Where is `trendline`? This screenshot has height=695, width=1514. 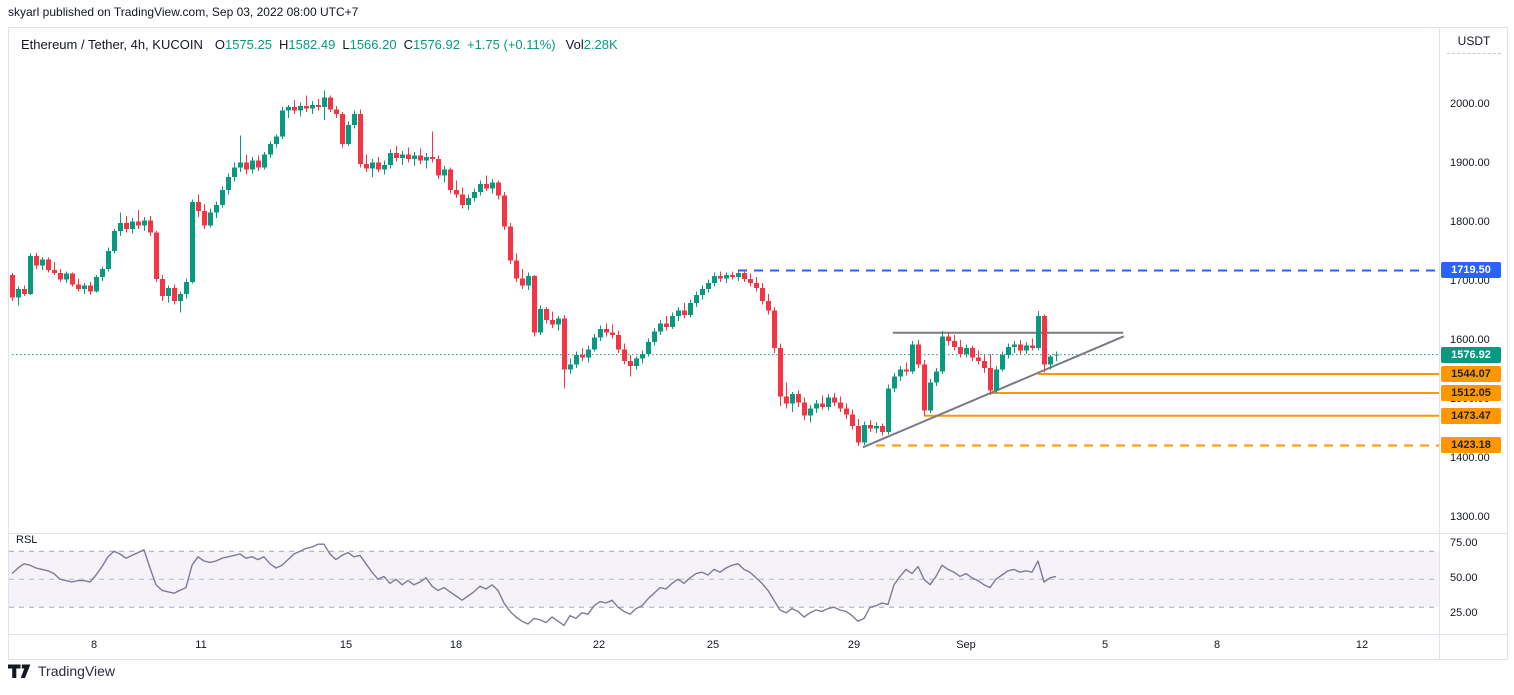
trendline is located at coordinates (993, 392).